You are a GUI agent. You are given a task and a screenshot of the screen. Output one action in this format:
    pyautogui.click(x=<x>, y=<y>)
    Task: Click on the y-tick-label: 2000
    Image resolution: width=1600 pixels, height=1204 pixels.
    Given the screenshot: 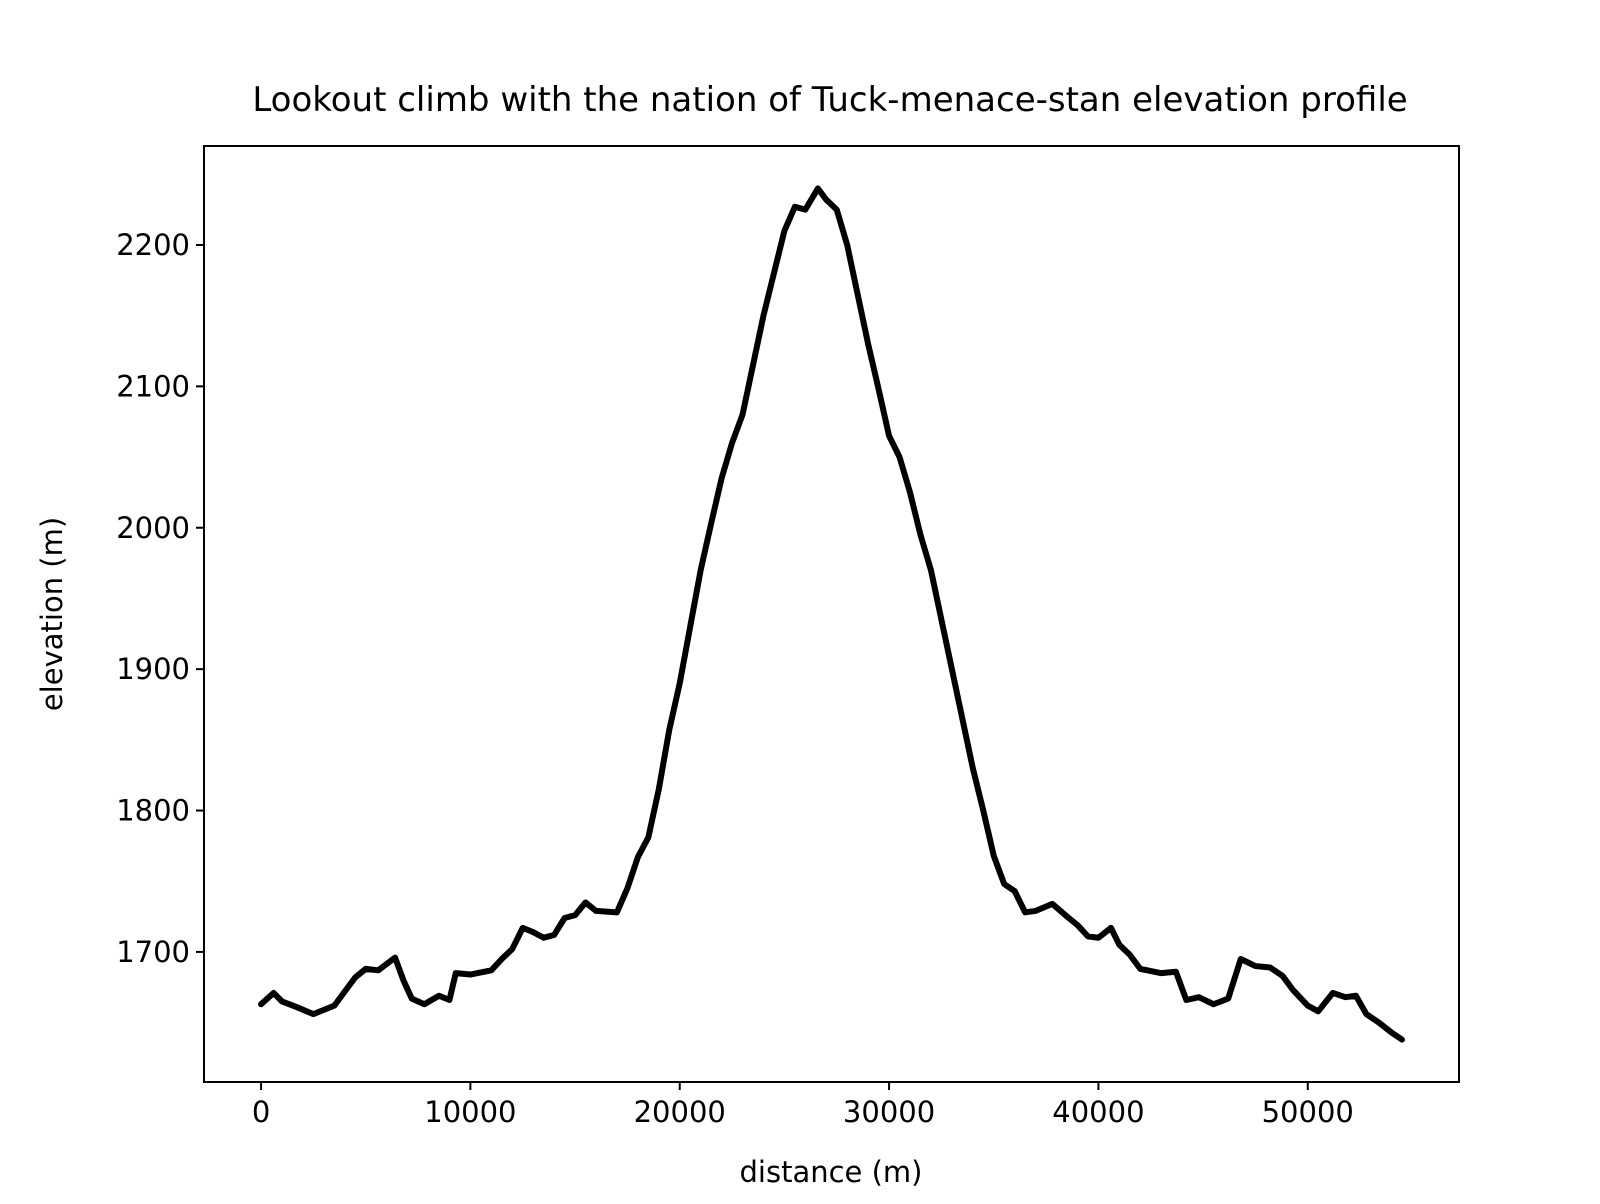 What is the action you would take?
    pyautogui.click(x=153, y=528)
    